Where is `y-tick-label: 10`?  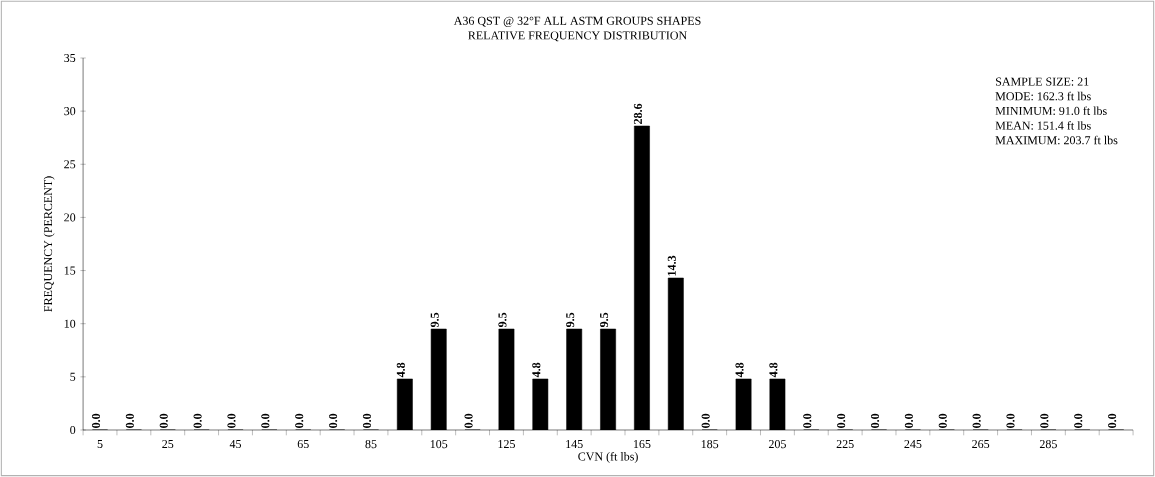
y-tick-label: 10 is located at coordinates (70, 323).